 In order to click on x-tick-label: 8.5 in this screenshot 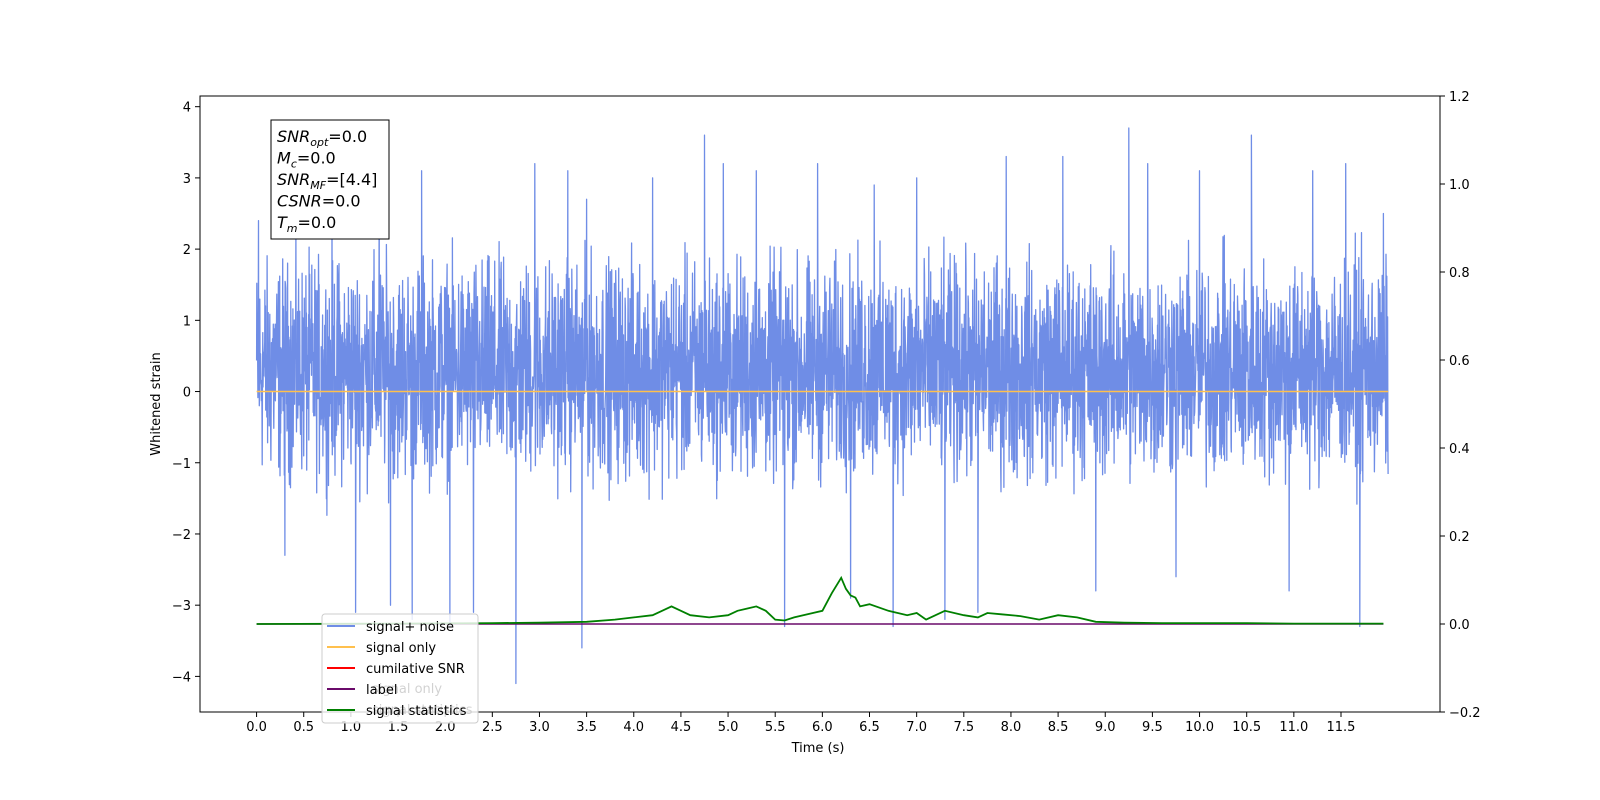, I will do `click(1058, 727)`.